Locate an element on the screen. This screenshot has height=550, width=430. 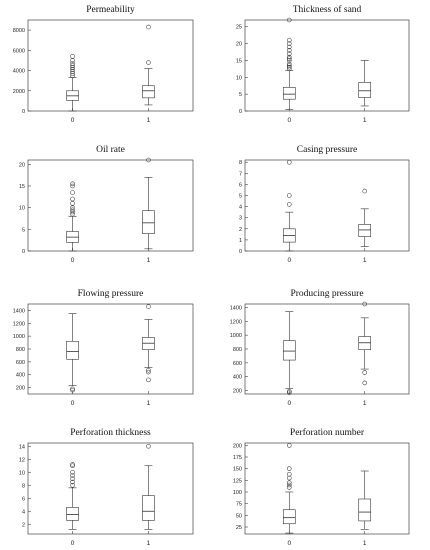
chart-title: Flowing pressure is located at coordinates (111, 294).